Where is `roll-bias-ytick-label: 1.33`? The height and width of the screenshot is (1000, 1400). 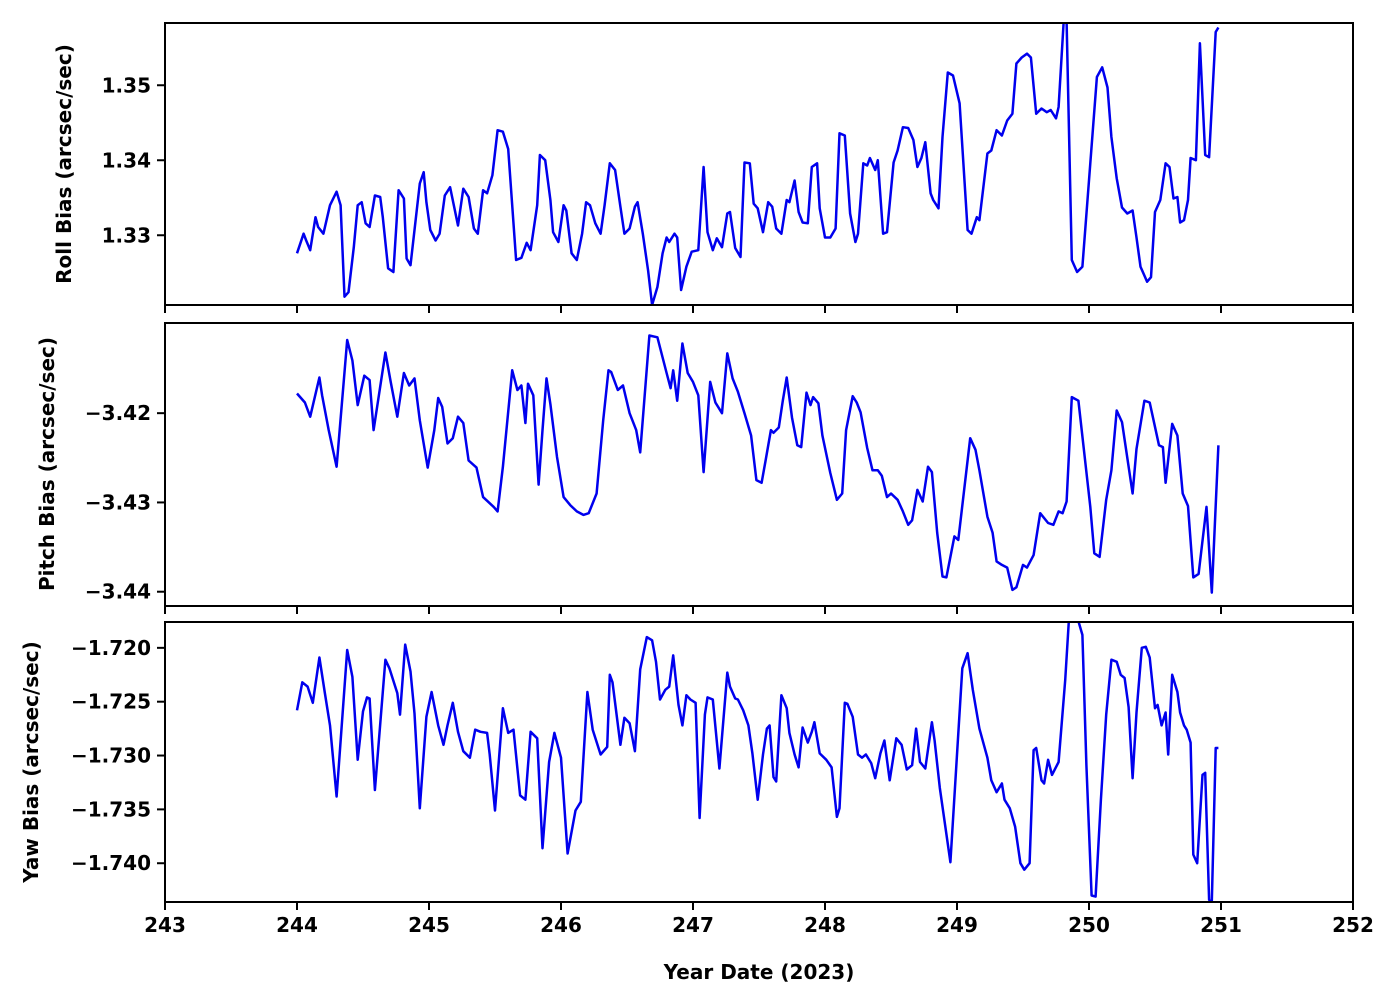
roll-bias-ytick-label: 1.33 is located at coordinates (126, 235).